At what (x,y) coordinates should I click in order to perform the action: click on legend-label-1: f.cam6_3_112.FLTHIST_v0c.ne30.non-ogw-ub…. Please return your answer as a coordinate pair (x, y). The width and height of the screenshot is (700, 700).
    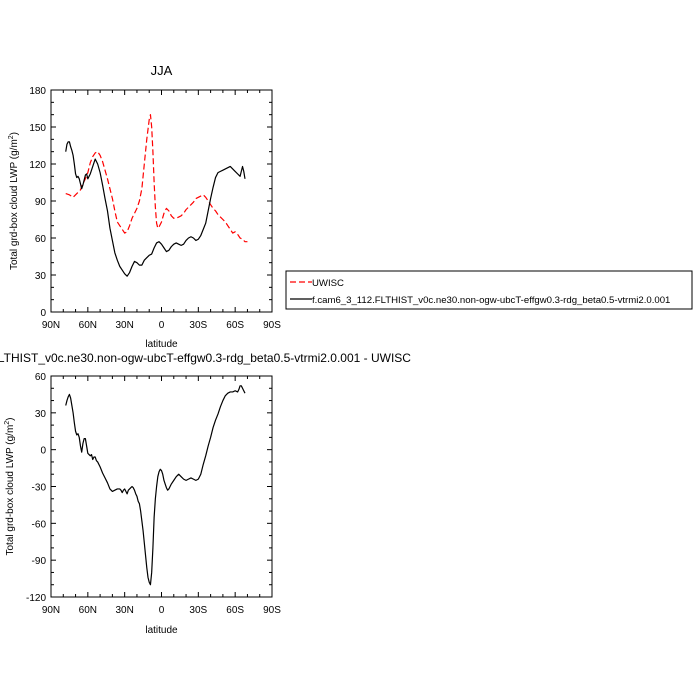
    Looking at the image, I should click on (491, 300).